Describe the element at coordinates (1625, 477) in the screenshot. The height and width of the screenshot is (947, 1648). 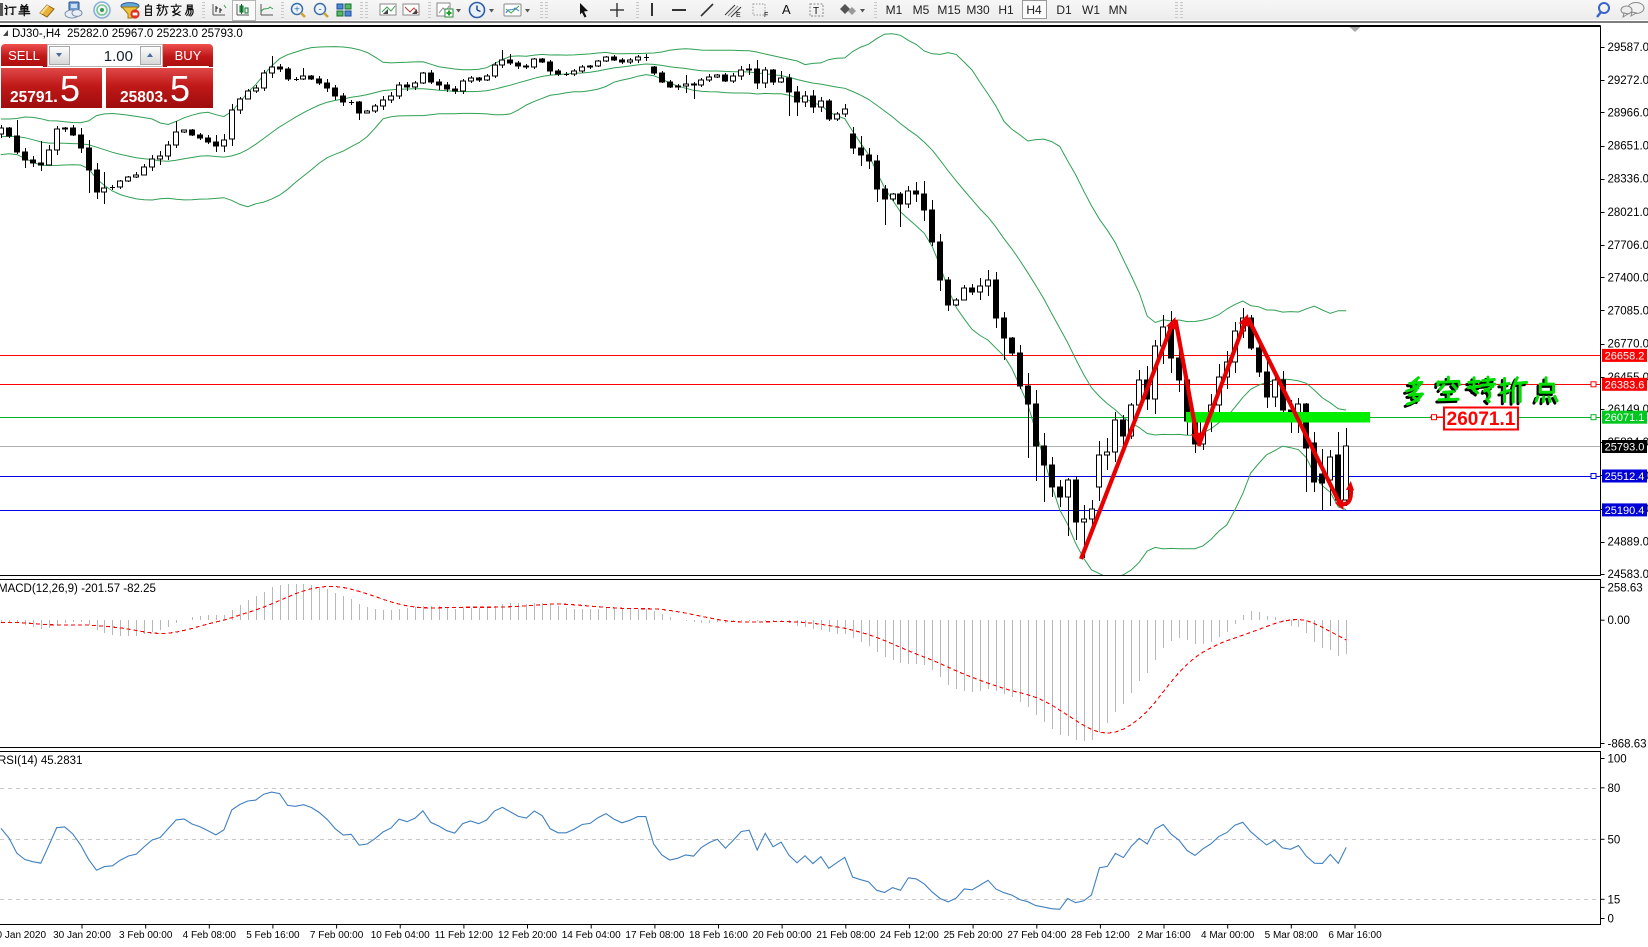
I see `svg-text: 25512.4` at that location.